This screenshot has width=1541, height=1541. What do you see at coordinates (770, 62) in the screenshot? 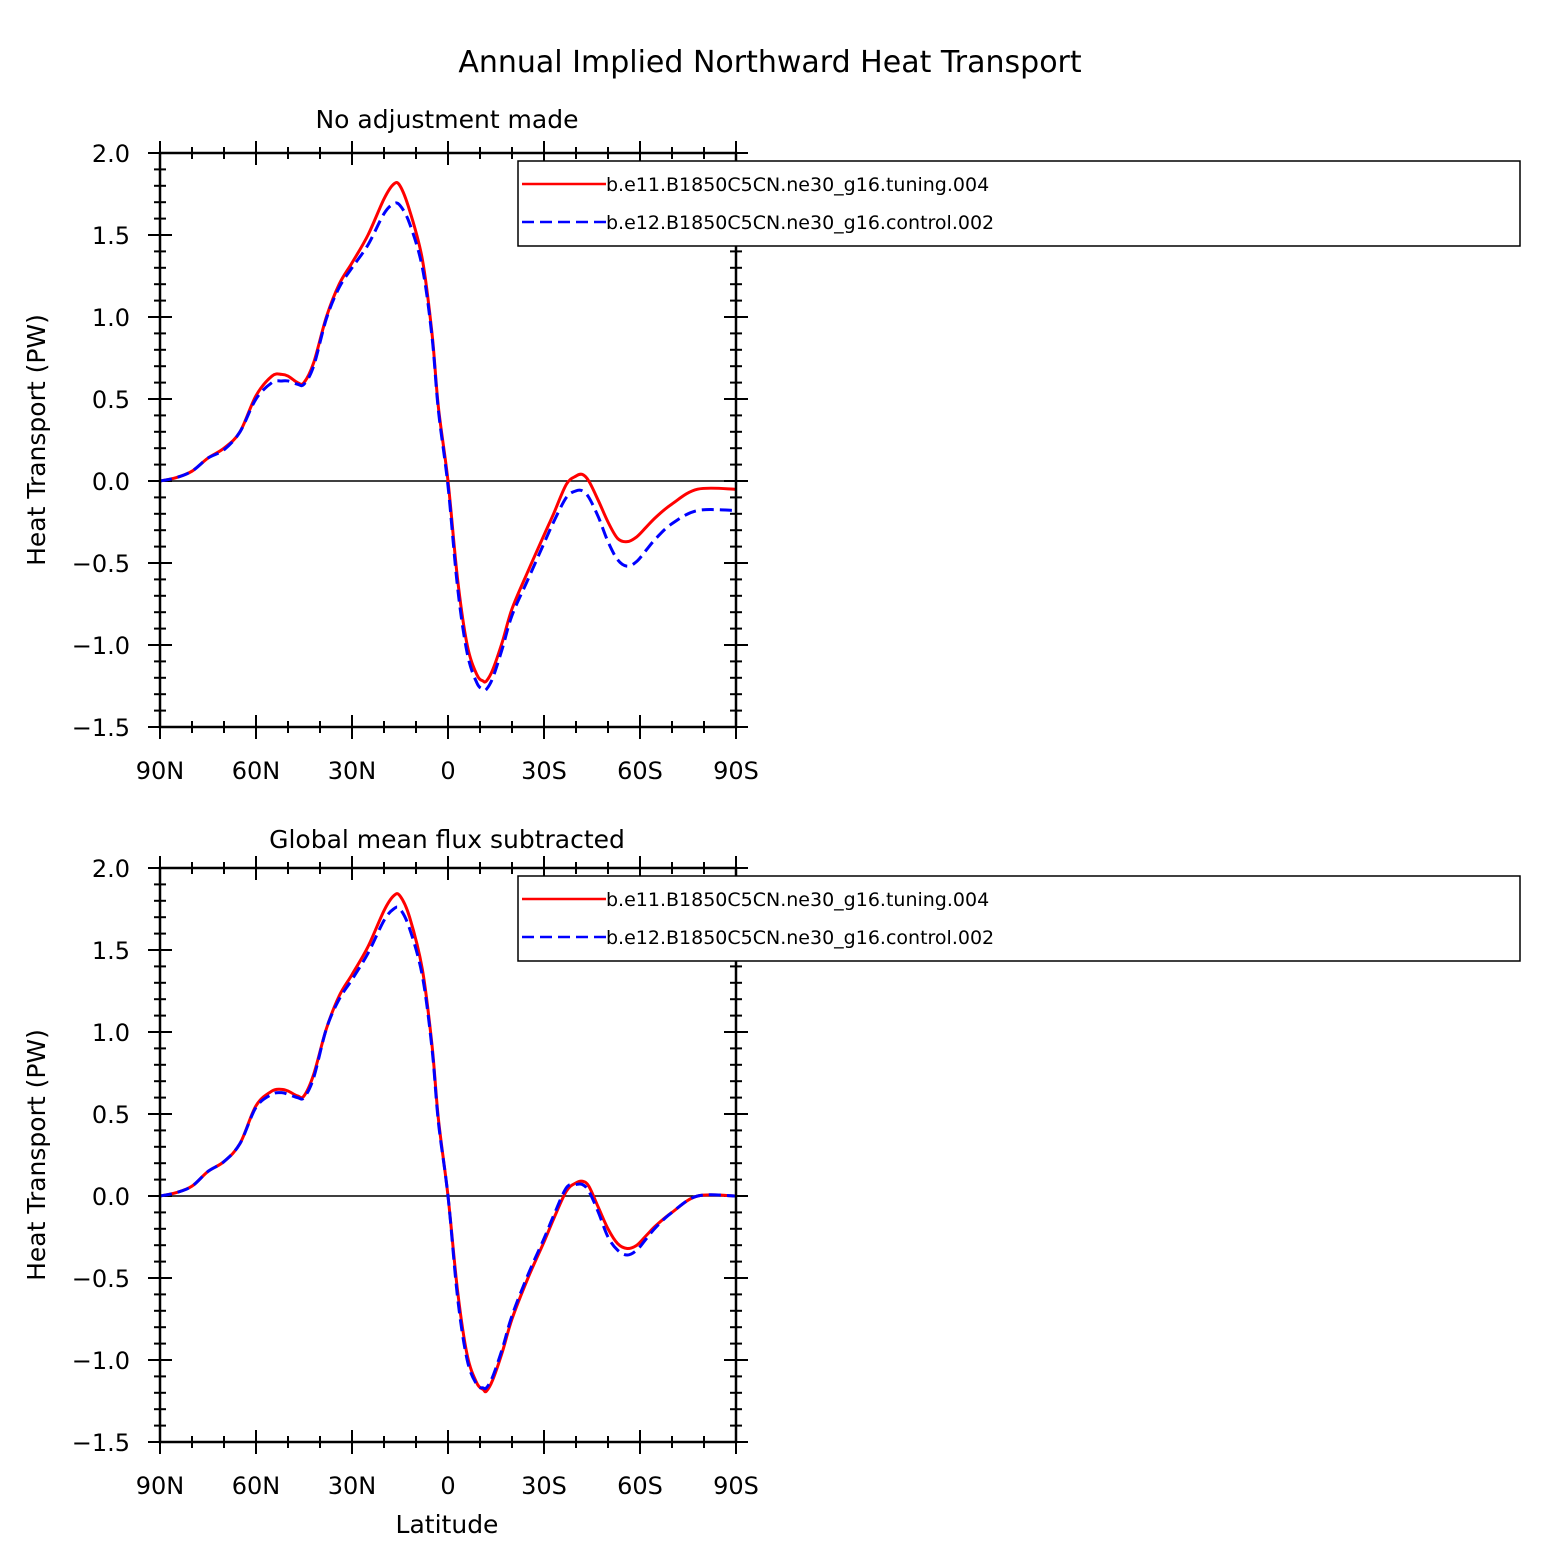
I see `figure-title: Annual Implied Northward Heat Transport` at bounding box center [770, 62].